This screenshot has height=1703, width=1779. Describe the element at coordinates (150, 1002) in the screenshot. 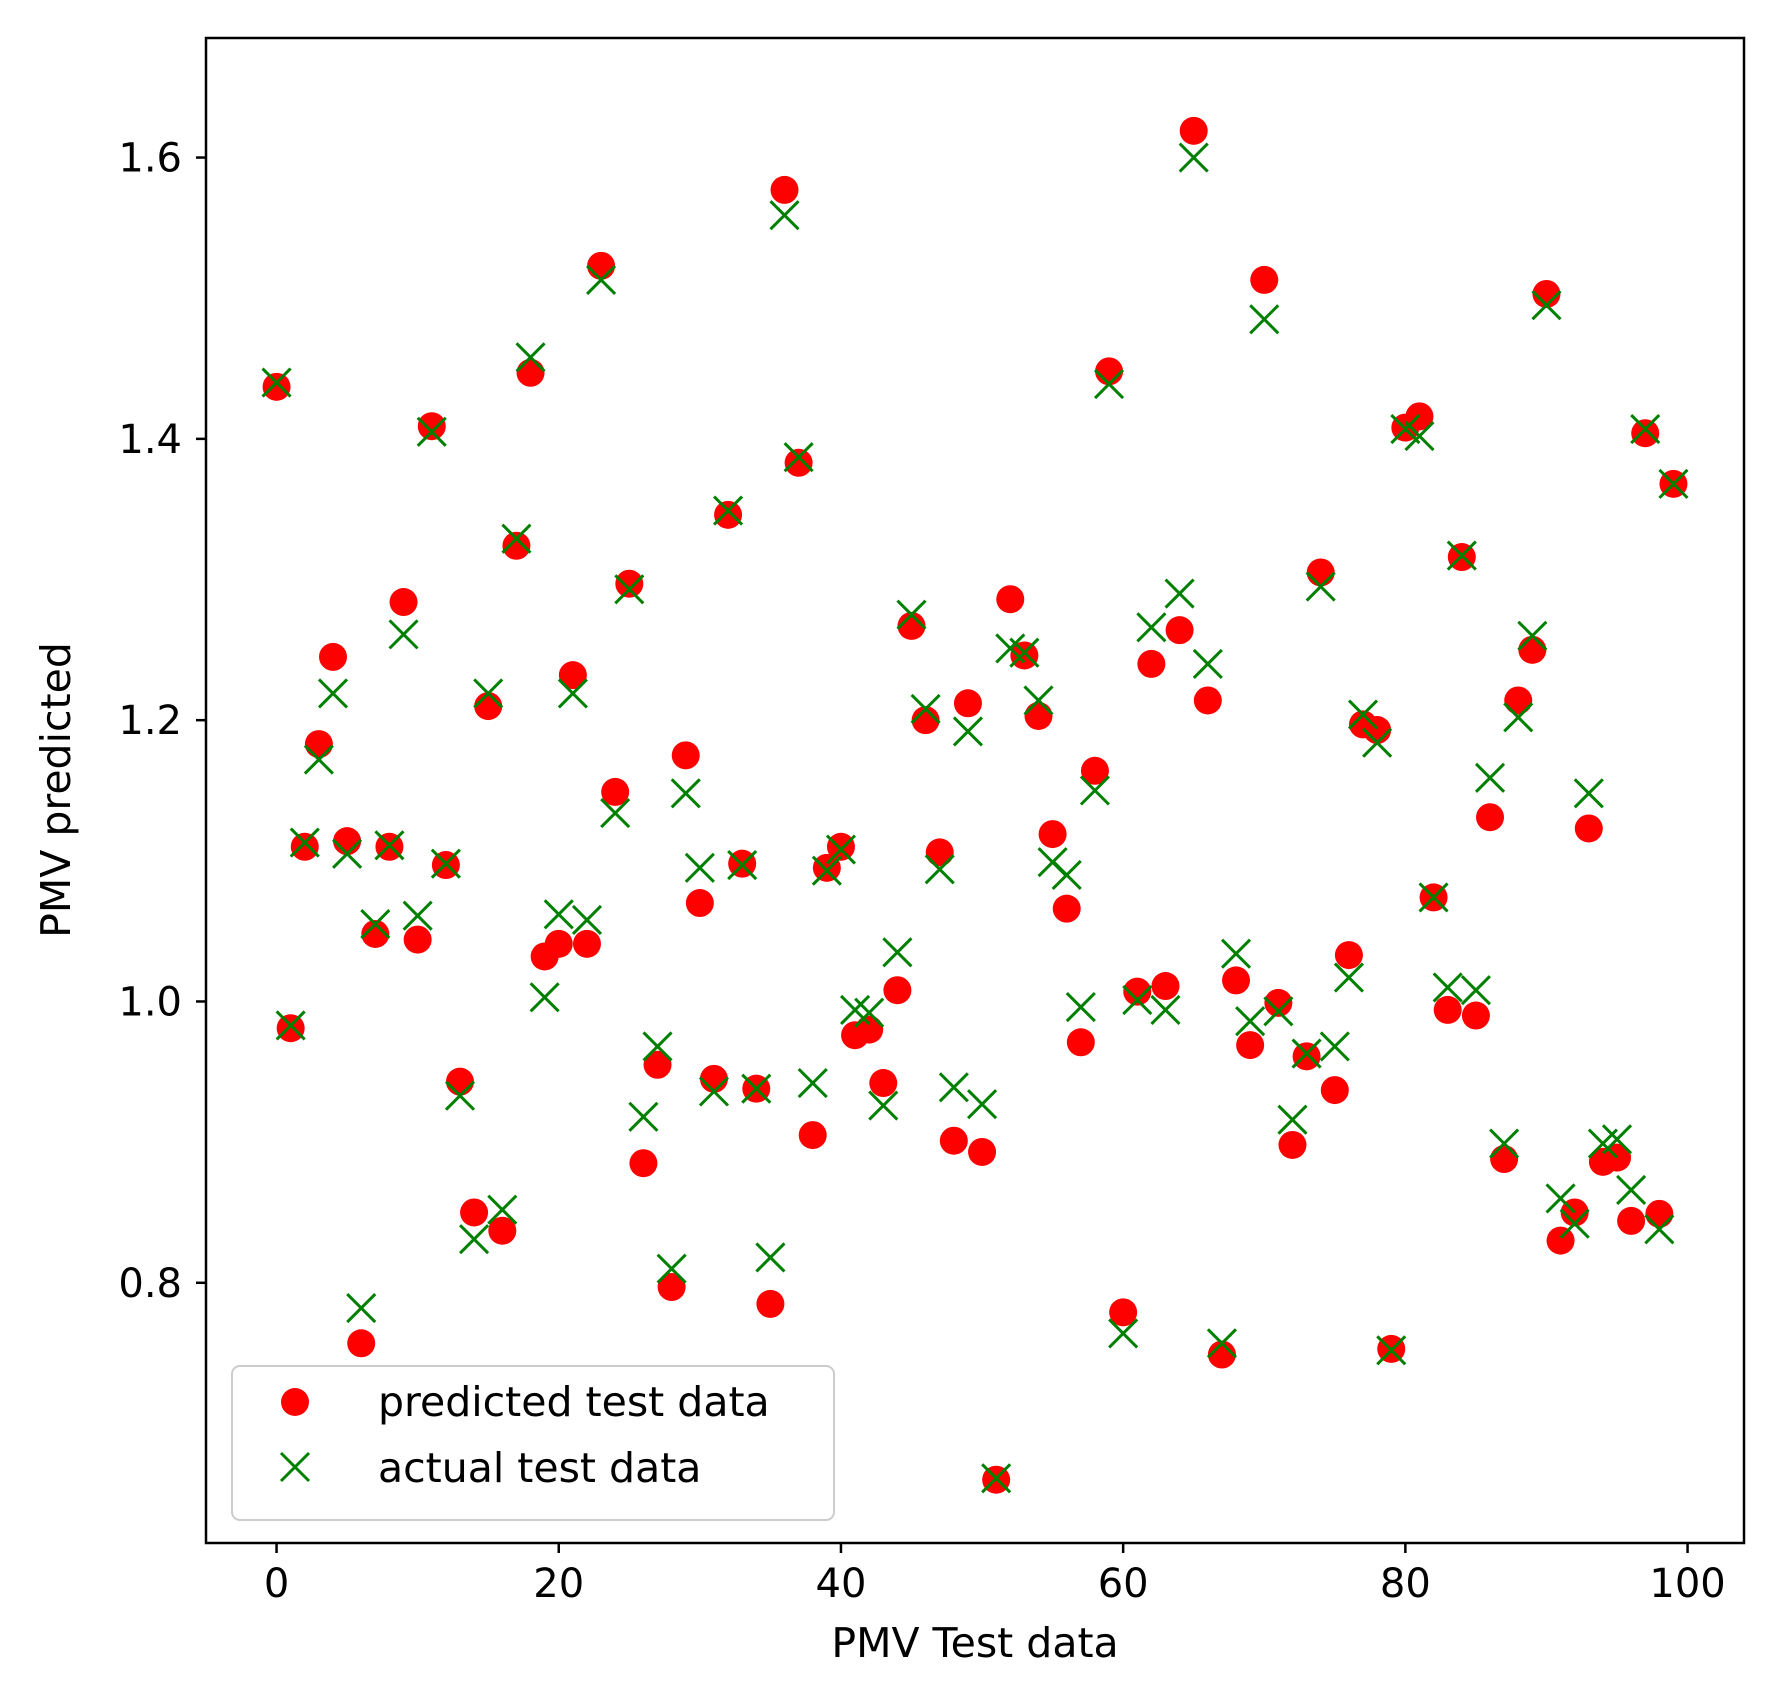

I see `y-tick-label: 1.0` at that location.